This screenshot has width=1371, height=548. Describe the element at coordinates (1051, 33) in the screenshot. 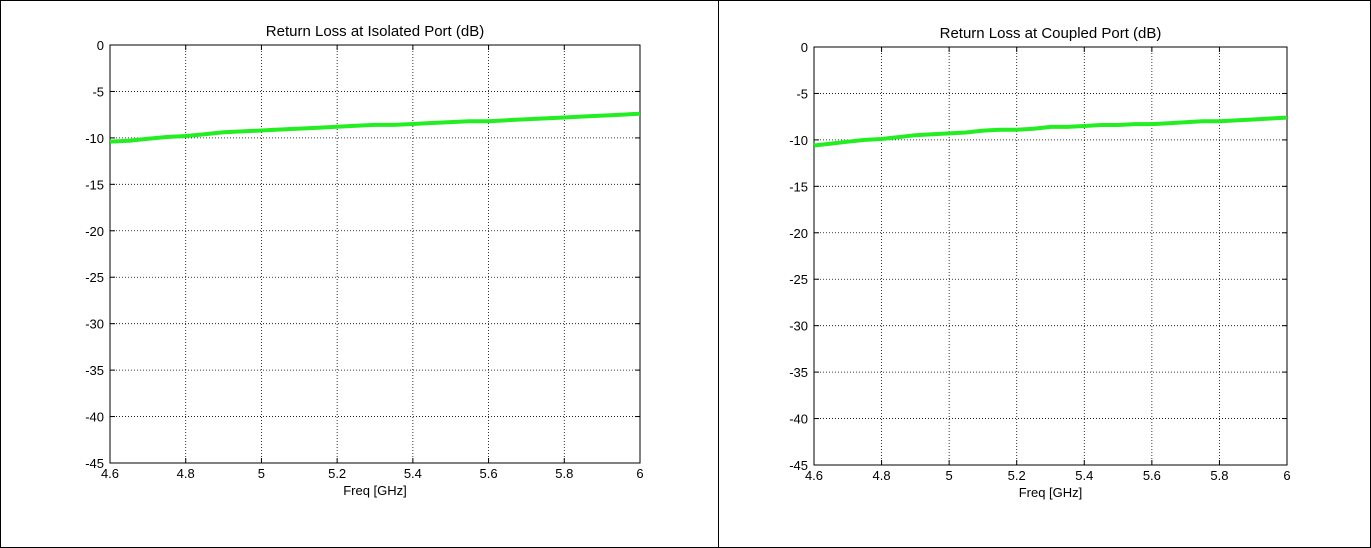

I see `chart-title: Return Loss at Coupled Port (dB)` at that location.